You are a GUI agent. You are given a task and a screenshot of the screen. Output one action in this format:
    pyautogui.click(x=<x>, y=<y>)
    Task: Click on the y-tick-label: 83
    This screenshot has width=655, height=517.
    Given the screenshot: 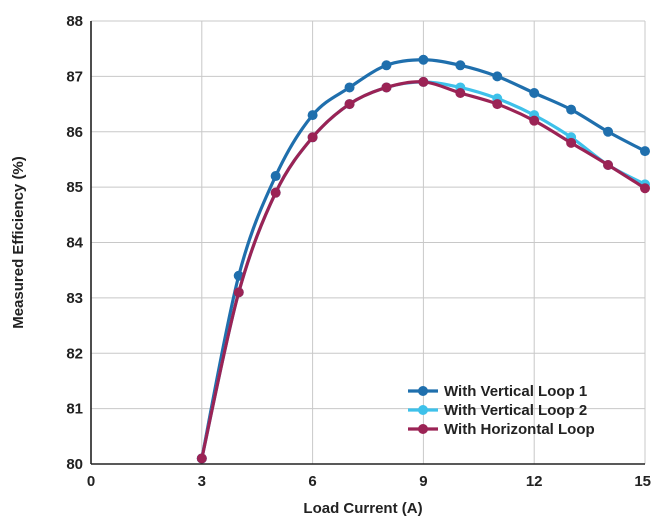 What is the action you would take?
    pyautogui.click(x=74, y=298)
    